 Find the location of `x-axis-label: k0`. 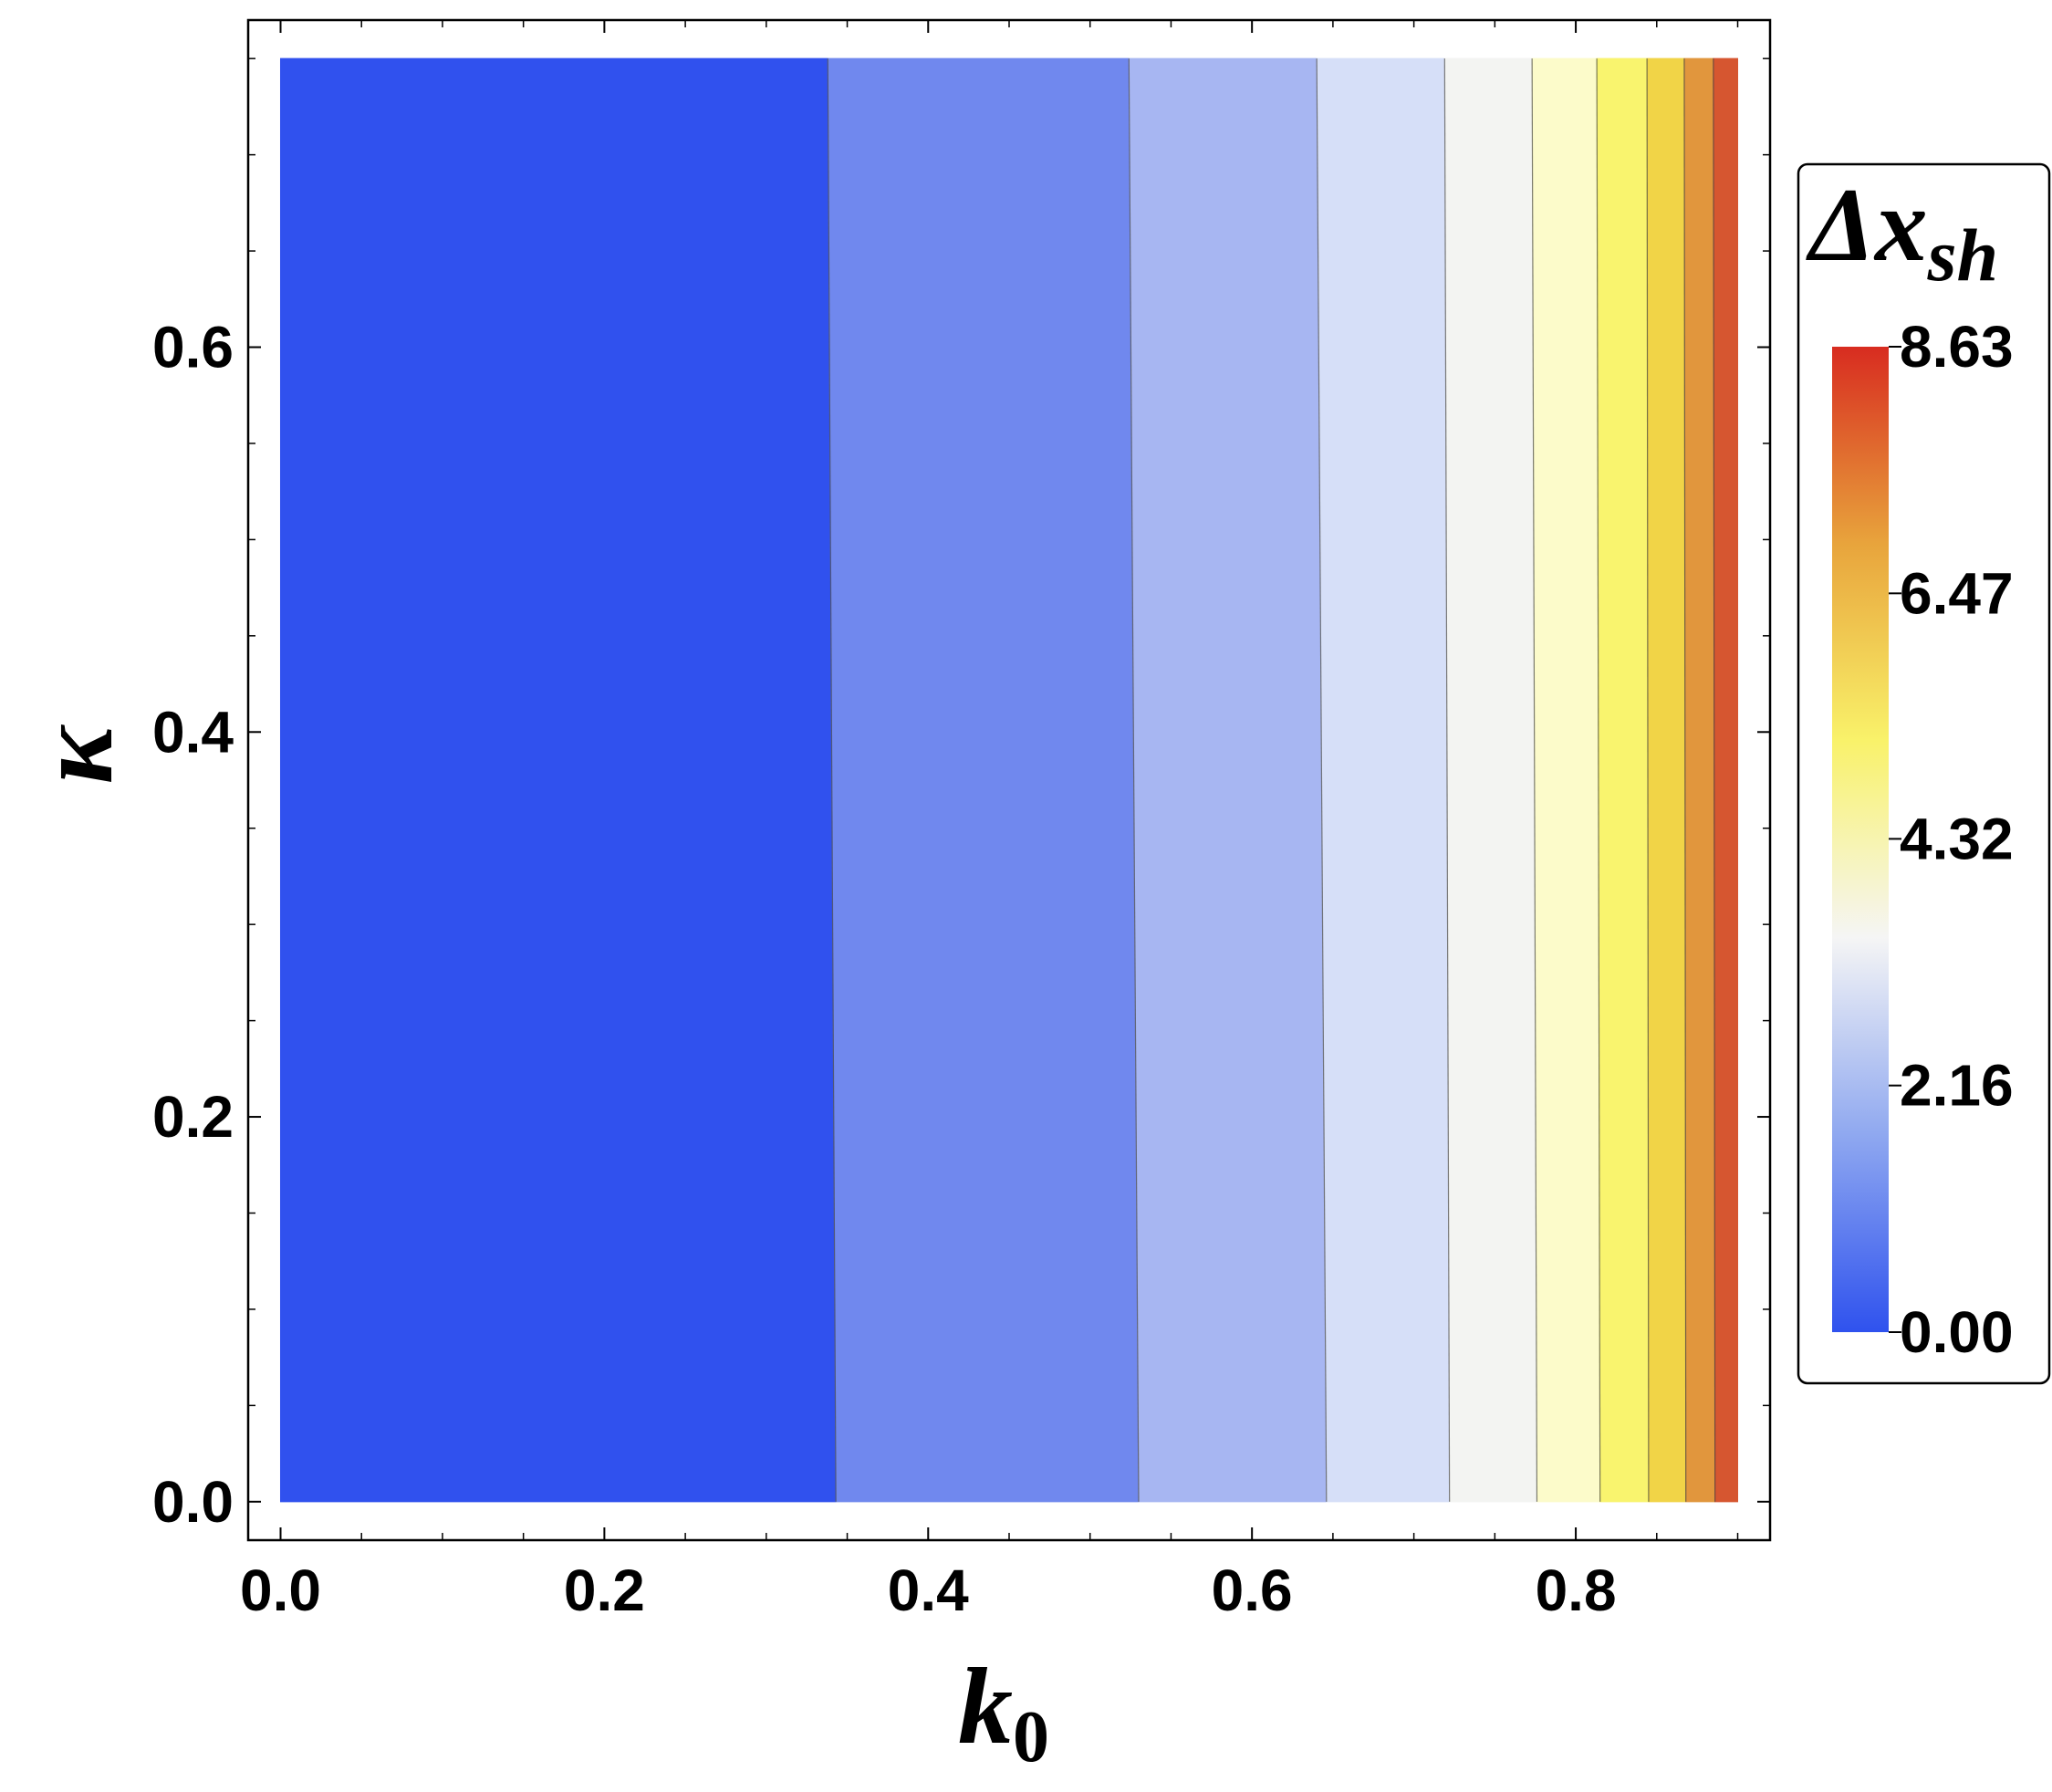

x-axis-label: k0 is located at coordinates (1004, 1711).